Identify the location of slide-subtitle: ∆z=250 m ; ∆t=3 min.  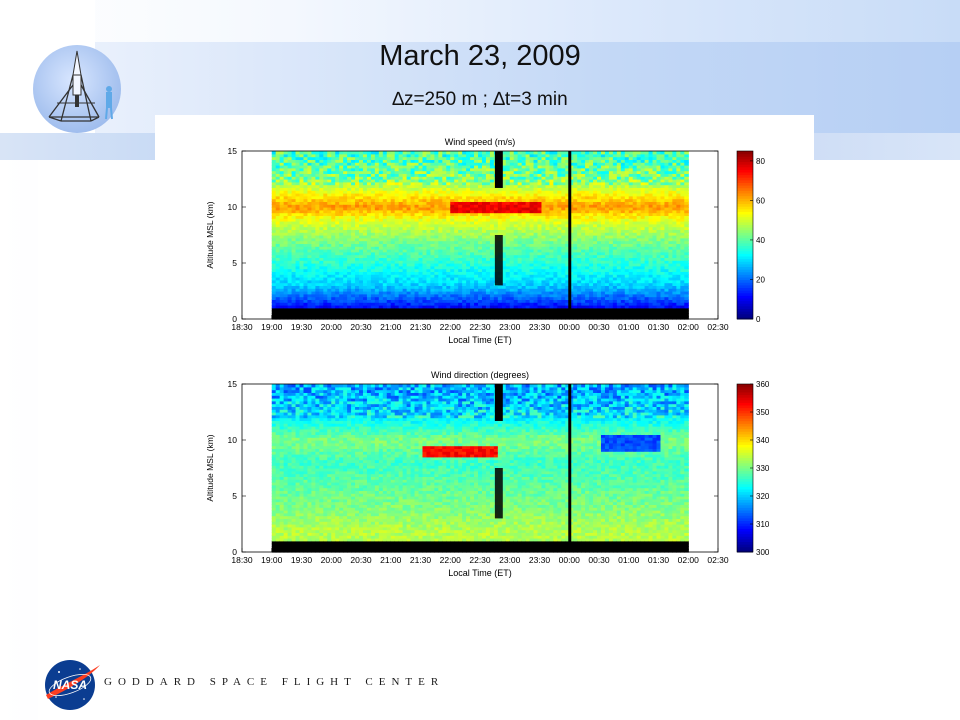
(480, 99).